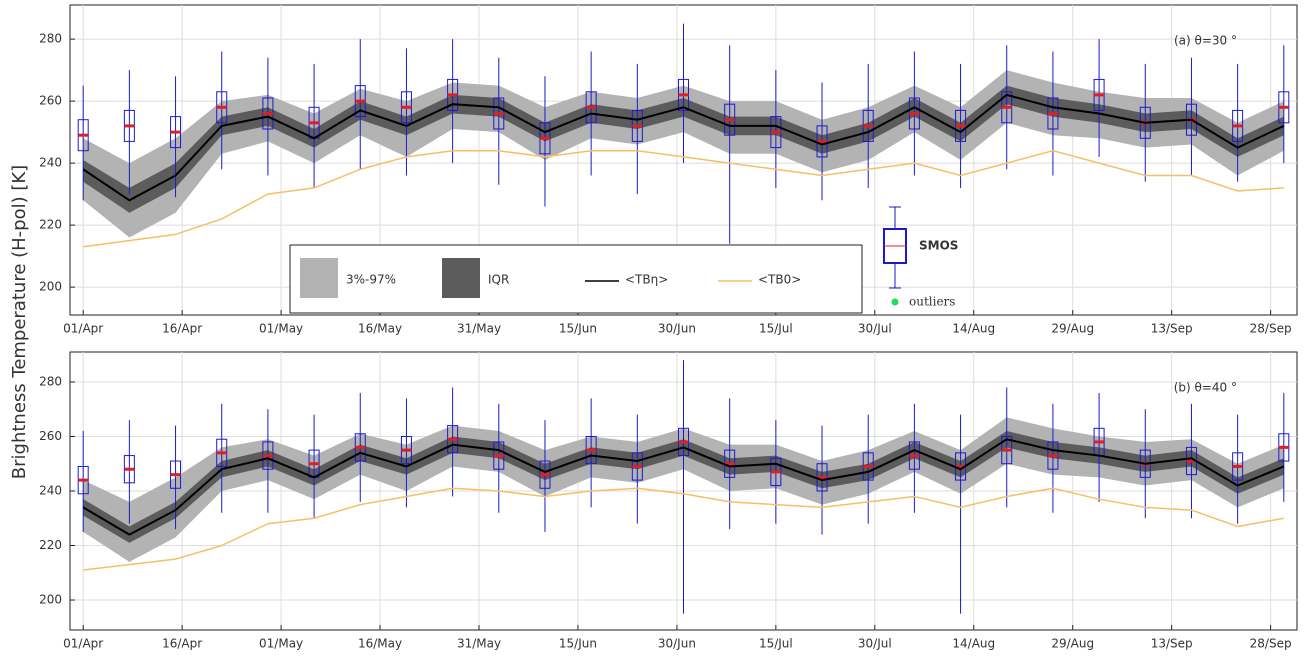 Image resolution: width=1307 pixels, height=656 pixels. I want to click on legend-label: outliers, so click(932, 302).